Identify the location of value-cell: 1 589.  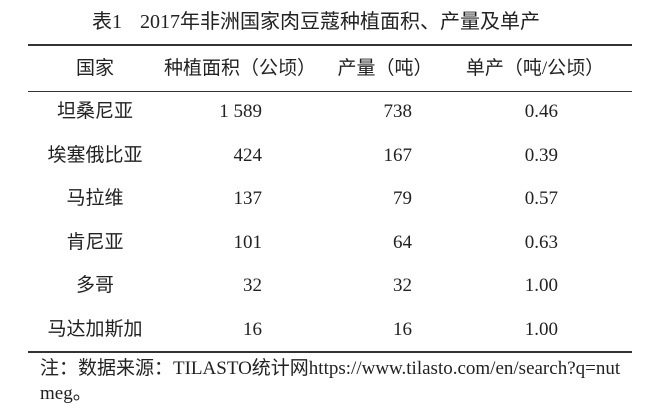
(240, 111).